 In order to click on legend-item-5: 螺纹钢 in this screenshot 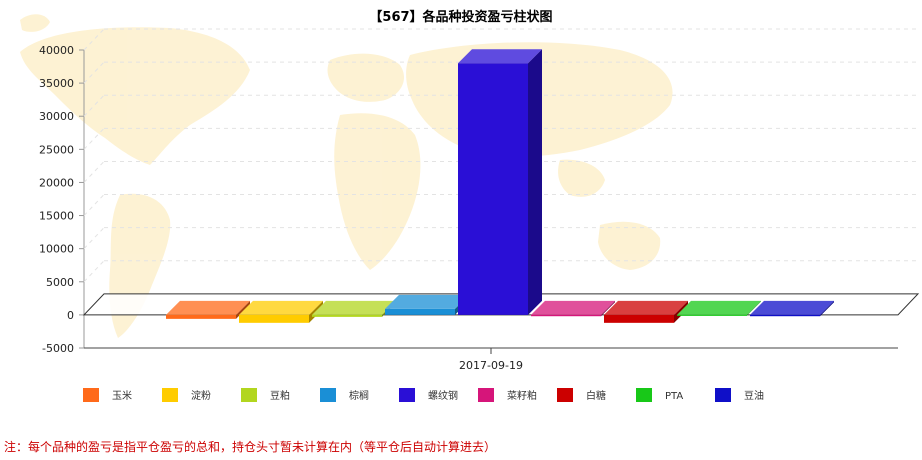, I will do `click(428, 395)`.